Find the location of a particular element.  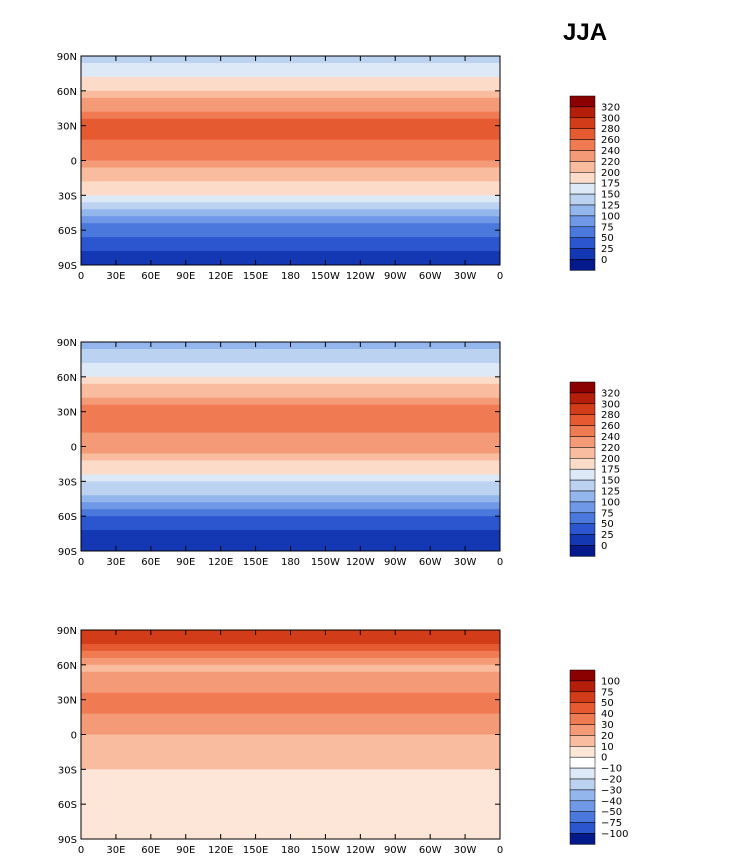

colorbar-label: 75 is located at coordinates (607, 513).